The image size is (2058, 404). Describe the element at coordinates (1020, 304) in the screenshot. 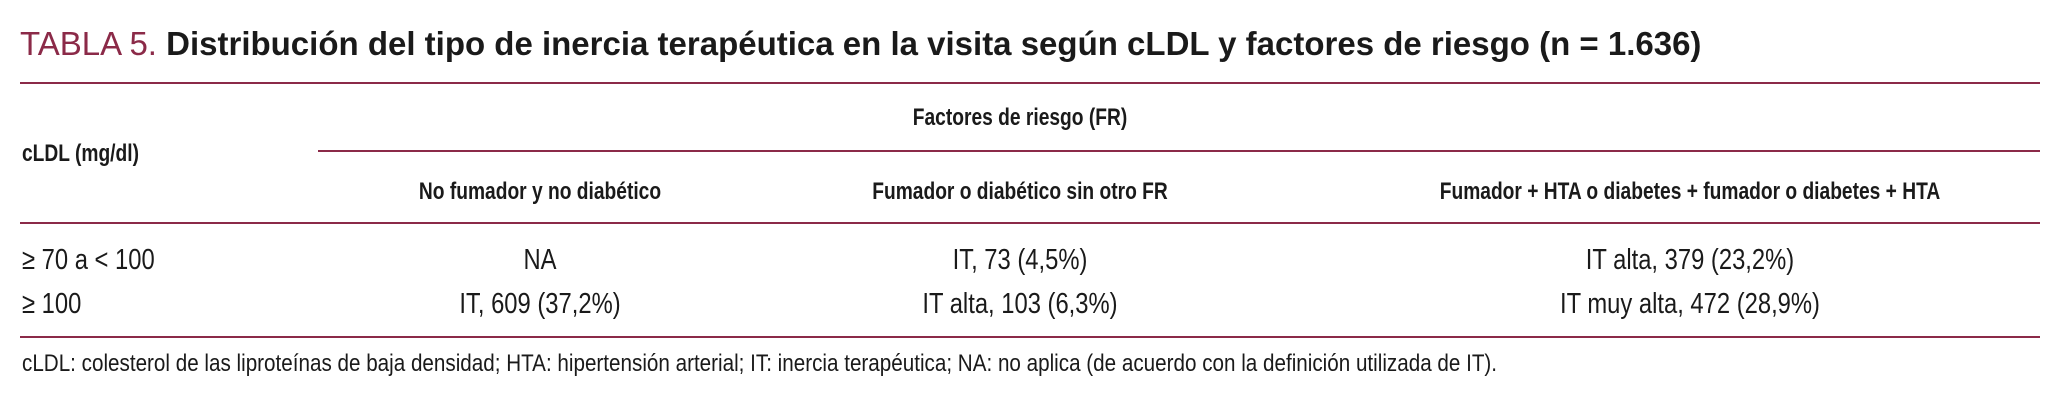

I see `table-cell: IT alta, 103 (6,3%)` at that location.